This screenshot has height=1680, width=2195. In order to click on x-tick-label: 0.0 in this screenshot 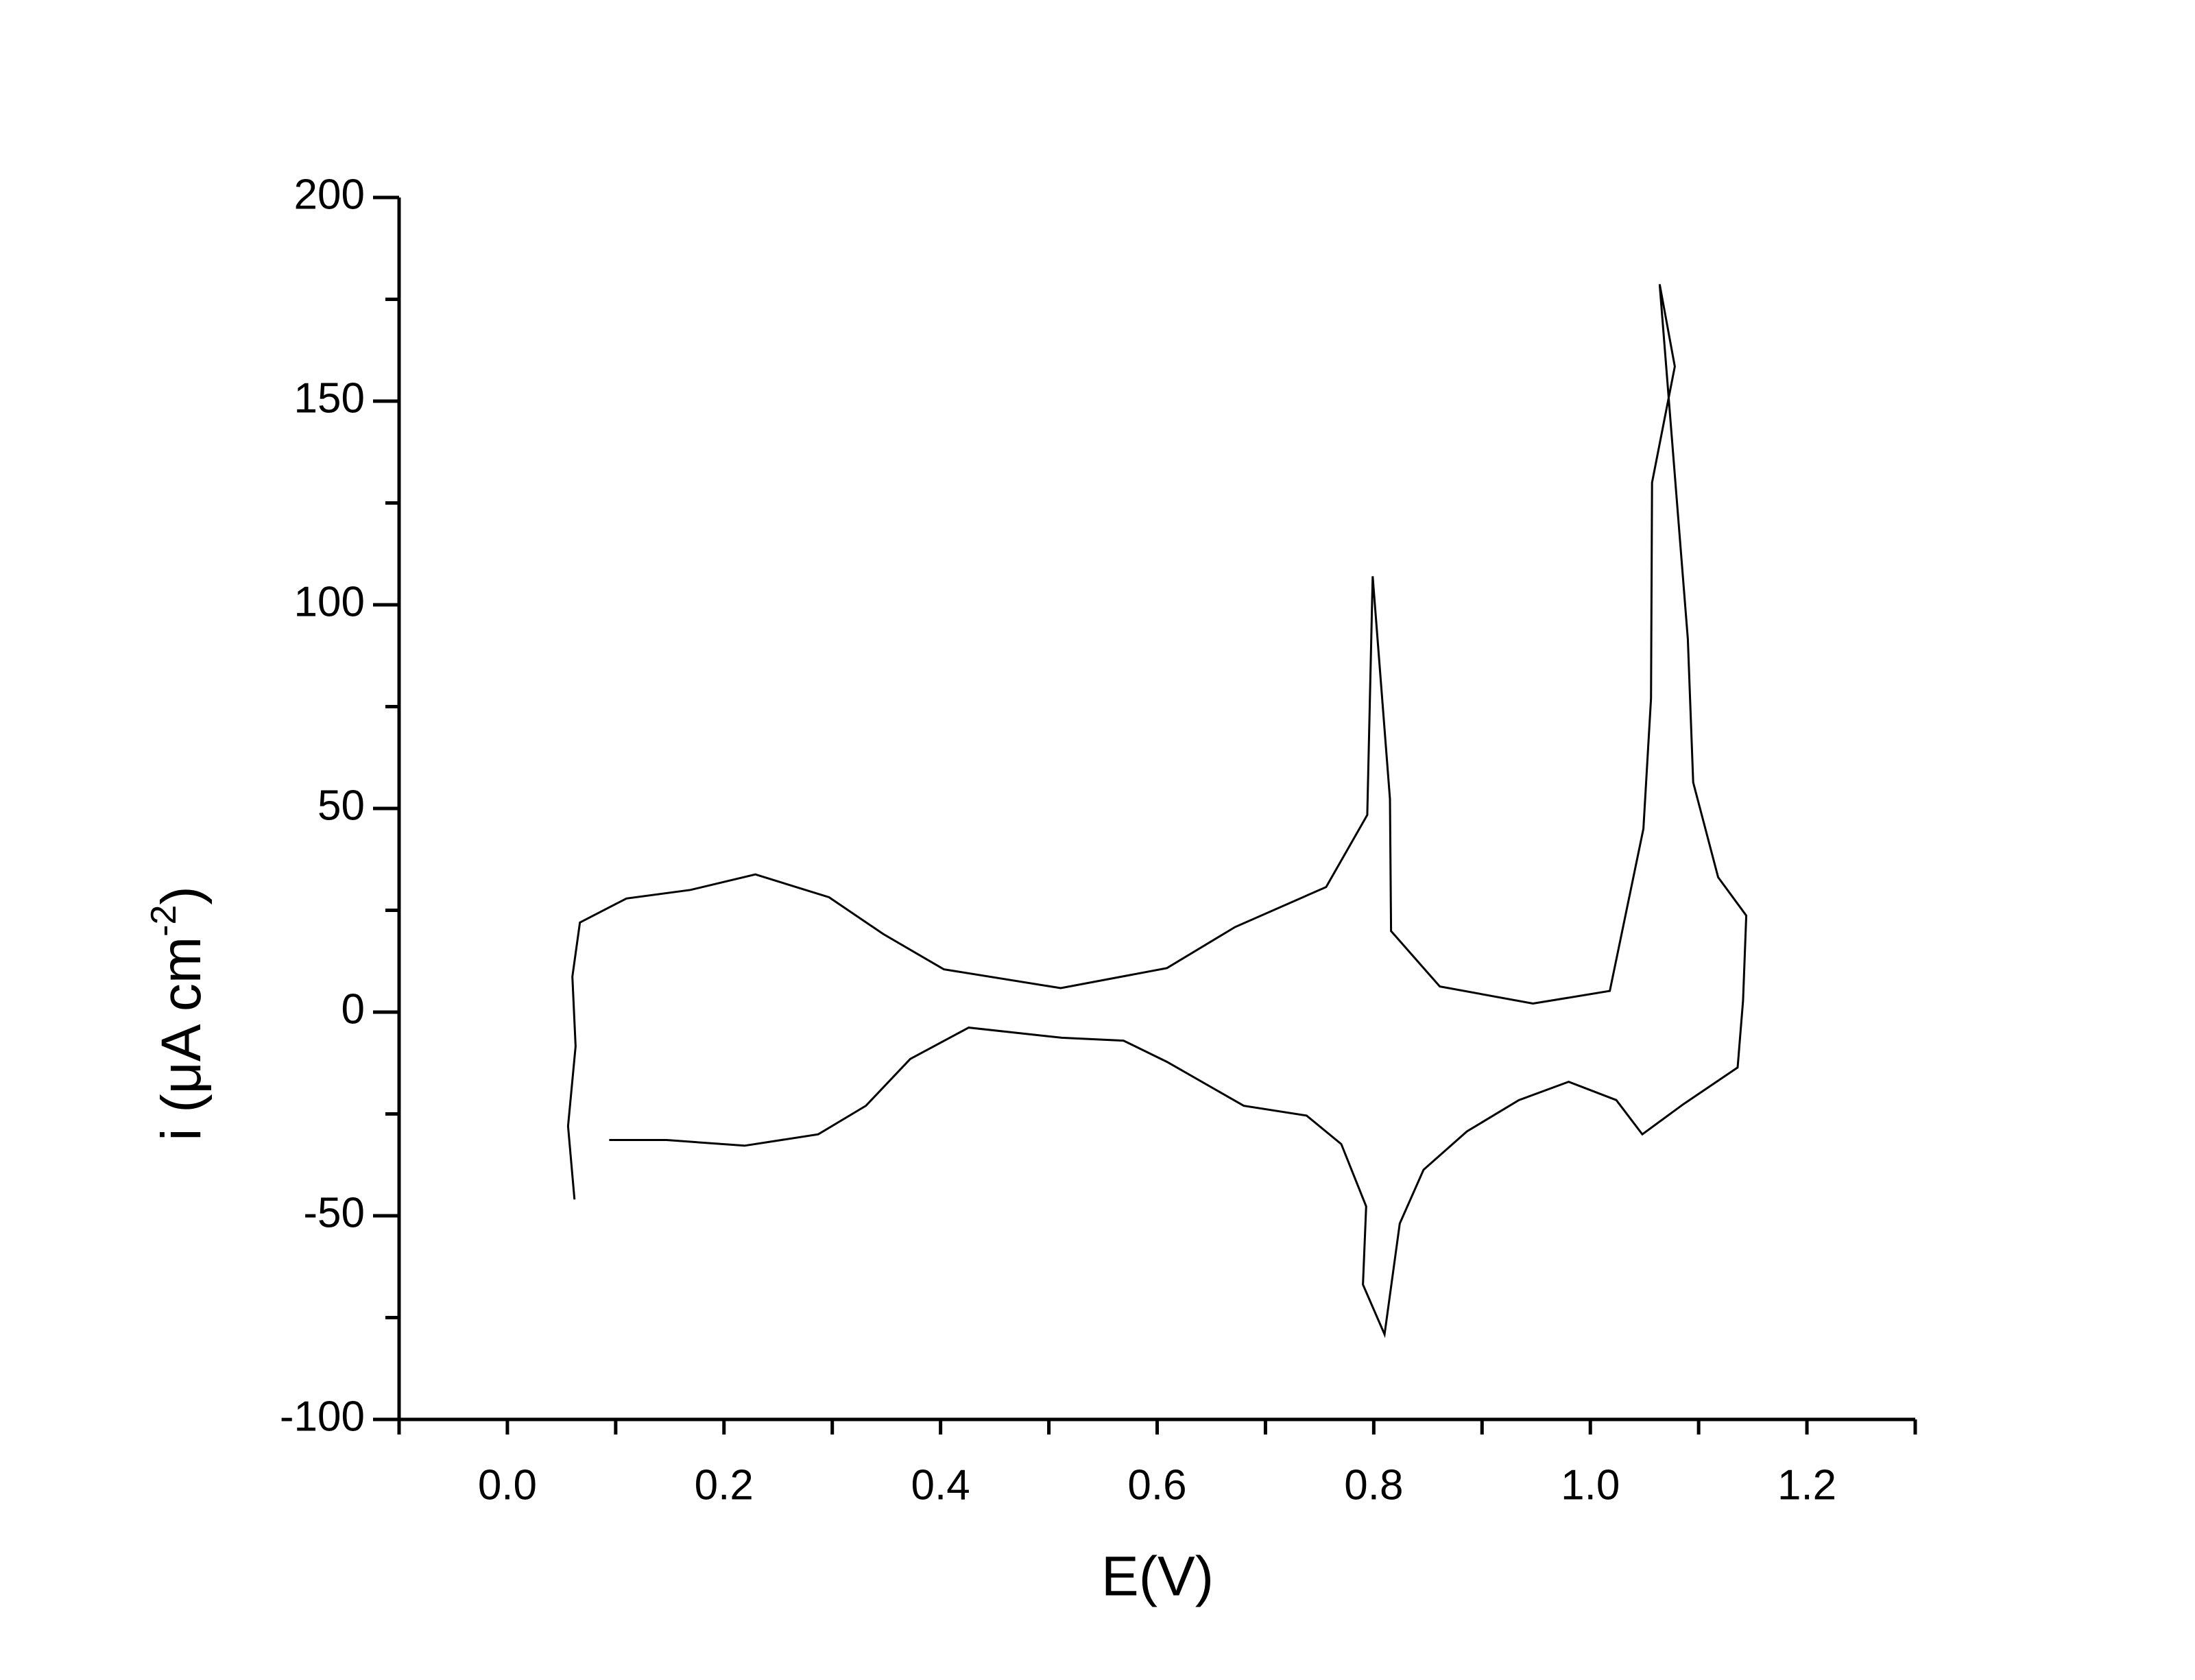, I will do `click(507, 1485)`.